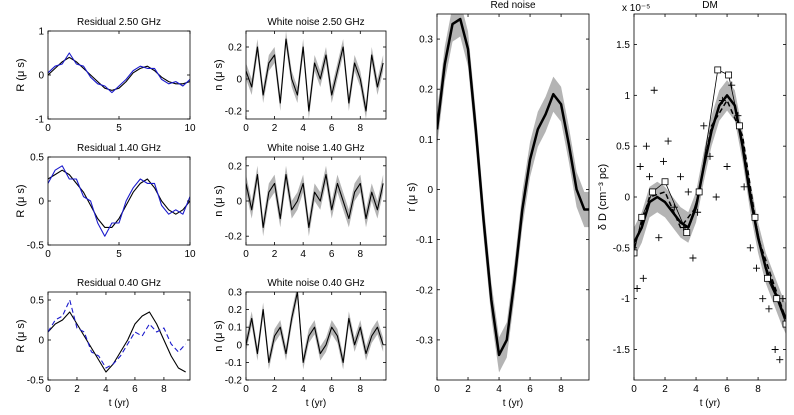  I want to click on plot-area-dm, so click(710, 215).